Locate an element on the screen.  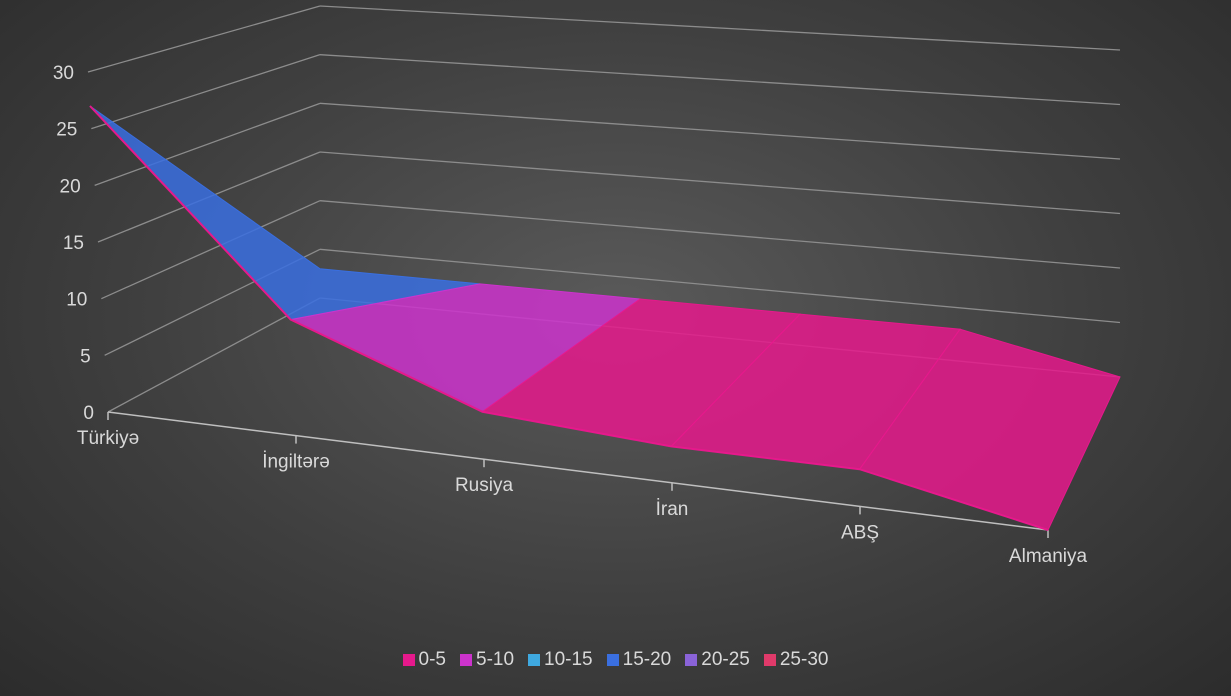
y-tick-label: 5 is located at coordinates (85, 356).